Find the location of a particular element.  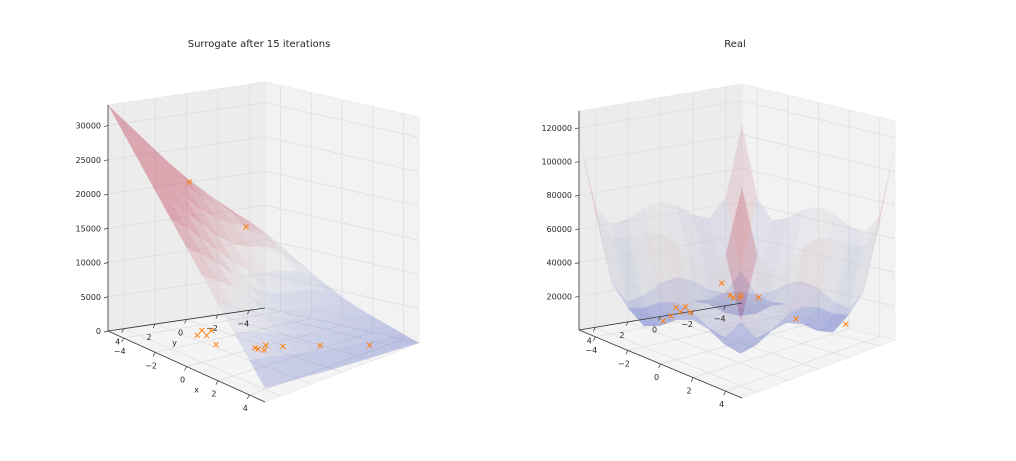

x-tick-label: 4 is located at coordinates (721, 404).